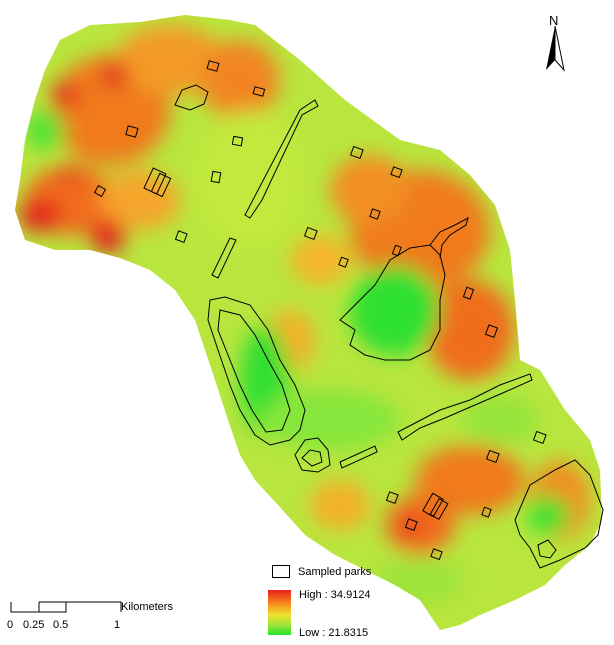  I want to click on park-south-oval, so click(312, 455).